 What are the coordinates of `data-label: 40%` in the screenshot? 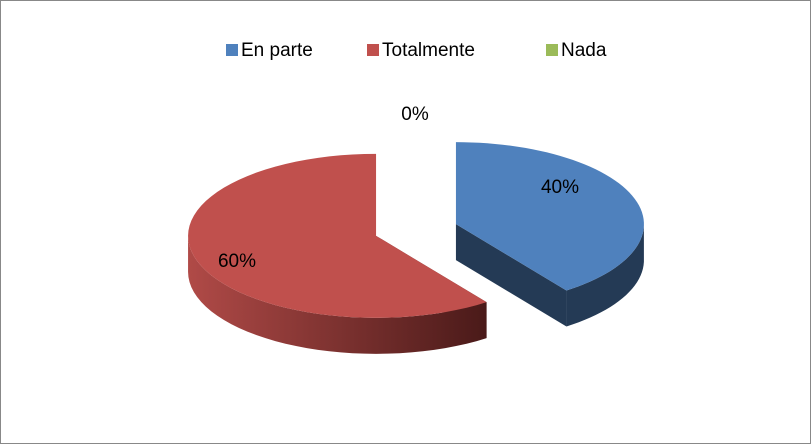 It's located at (560, 187).